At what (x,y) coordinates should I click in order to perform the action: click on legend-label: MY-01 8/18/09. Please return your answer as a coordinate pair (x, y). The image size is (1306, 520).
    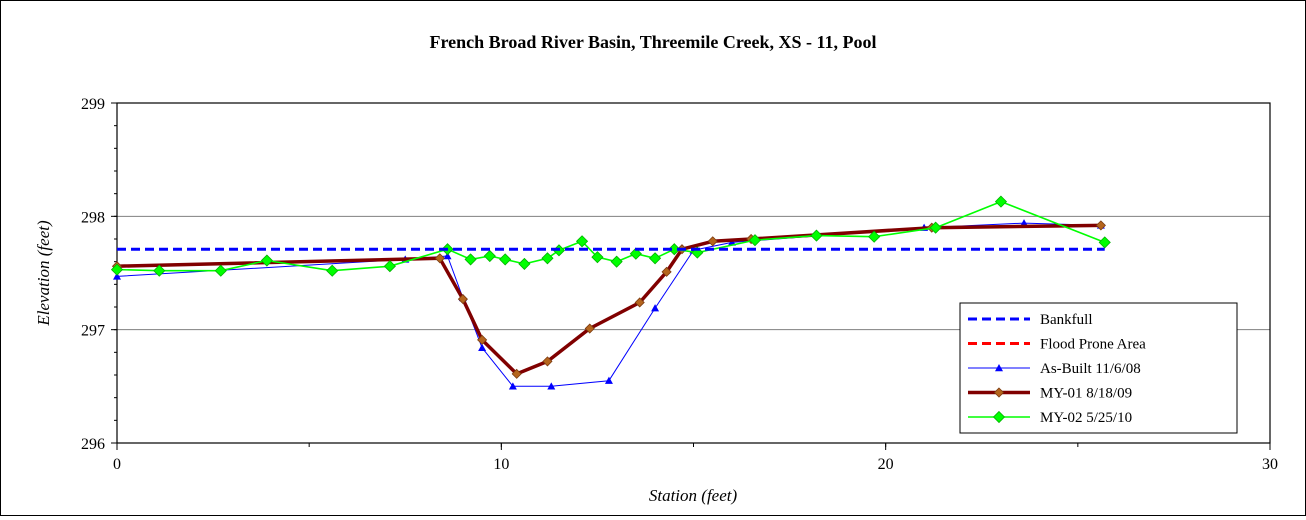
    Looking at the image, I should click on (1086, 394).